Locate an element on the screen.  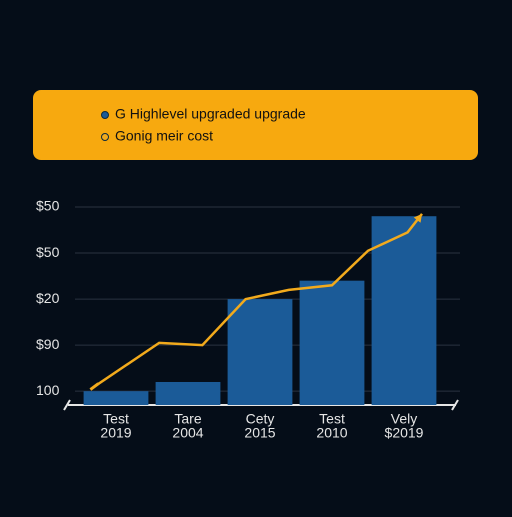
x-tick-label: Vely is located at coordinates (404, 419).